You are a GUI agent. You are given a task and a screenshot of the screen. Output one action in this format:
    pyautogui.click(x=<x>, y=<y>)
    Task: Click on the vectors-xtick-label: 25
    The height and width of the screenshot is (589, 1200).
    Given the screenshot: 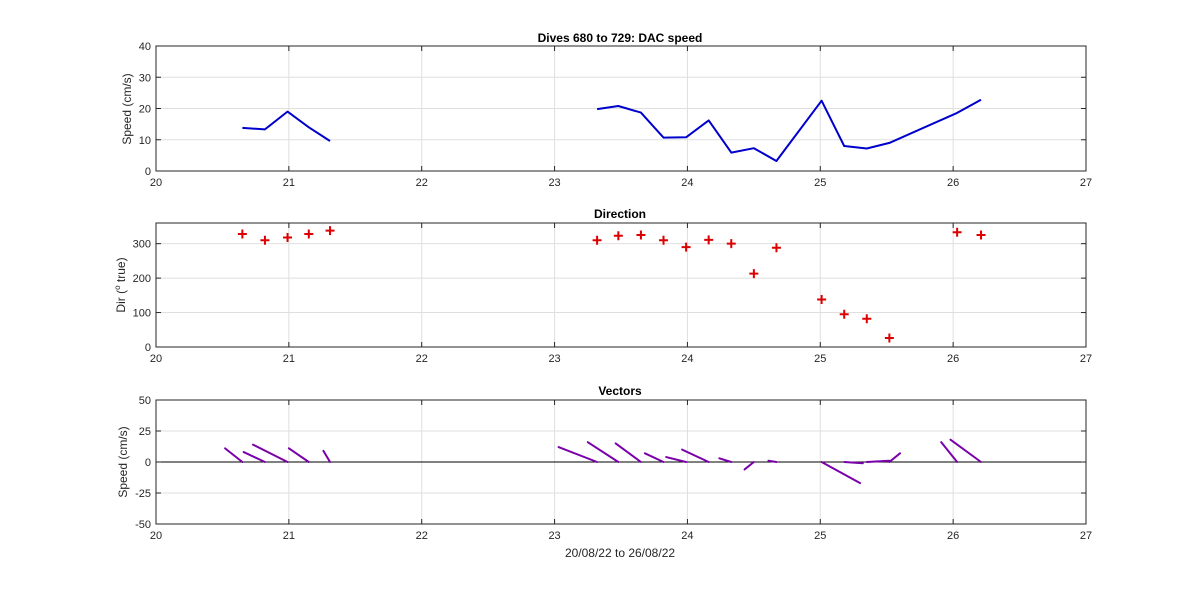 What is the action you would take?
    pyautogui.click(x=820, y=536)
    